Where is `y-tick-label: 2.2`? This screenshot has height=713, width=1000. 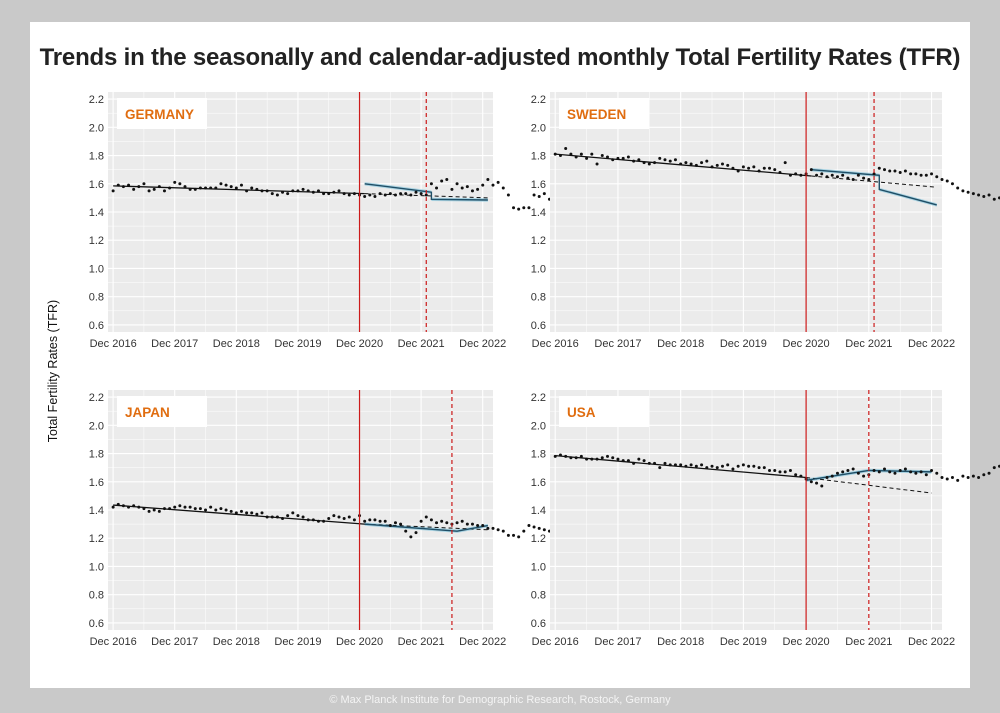
y-tick-label: 2.2 is located at coordinates (96, 100).